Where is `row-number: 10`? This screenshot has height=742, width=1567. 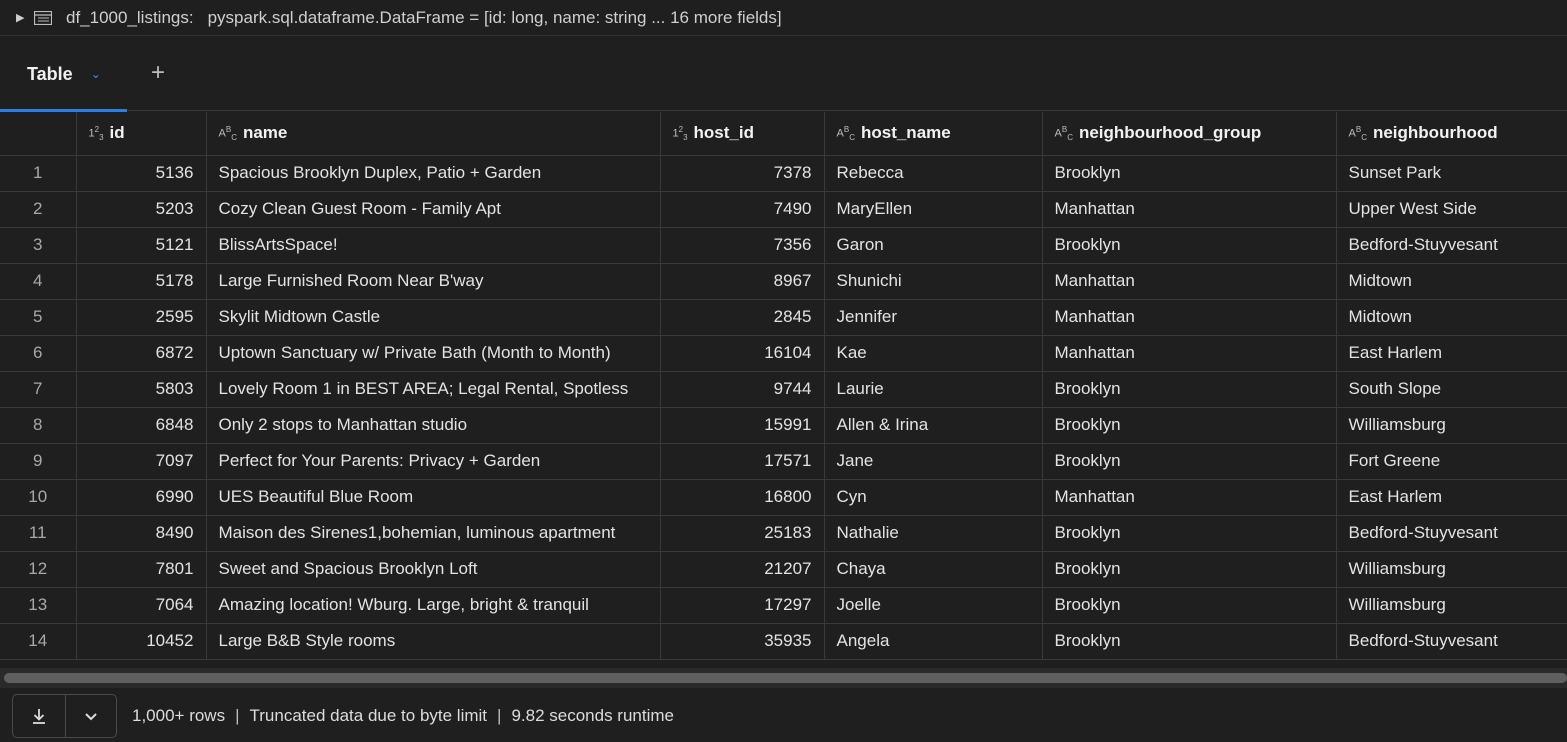 row-number: 10 is located at coordinates (38, 497).